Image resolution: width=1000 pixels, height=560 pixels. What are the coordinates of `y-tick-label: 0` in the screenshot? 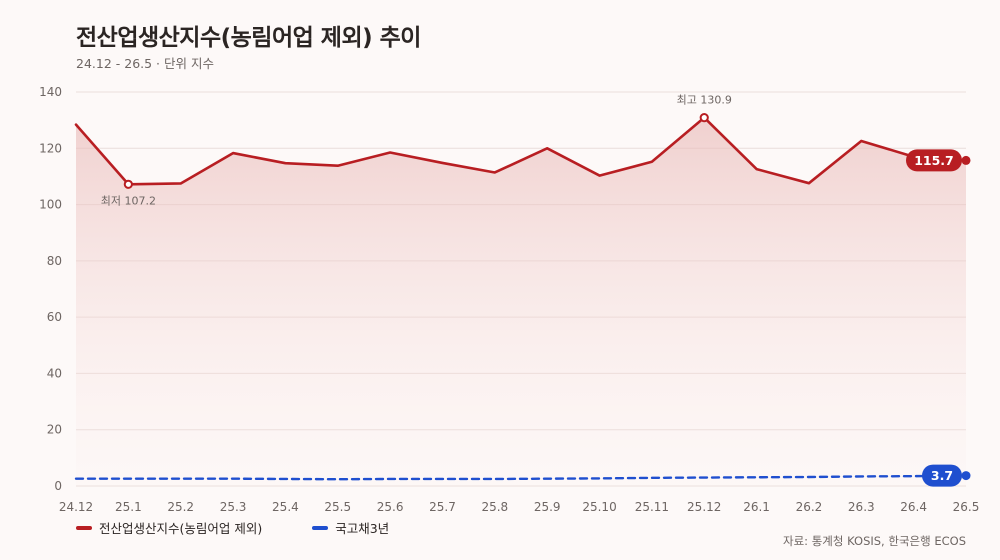 It's located at (58, 486).